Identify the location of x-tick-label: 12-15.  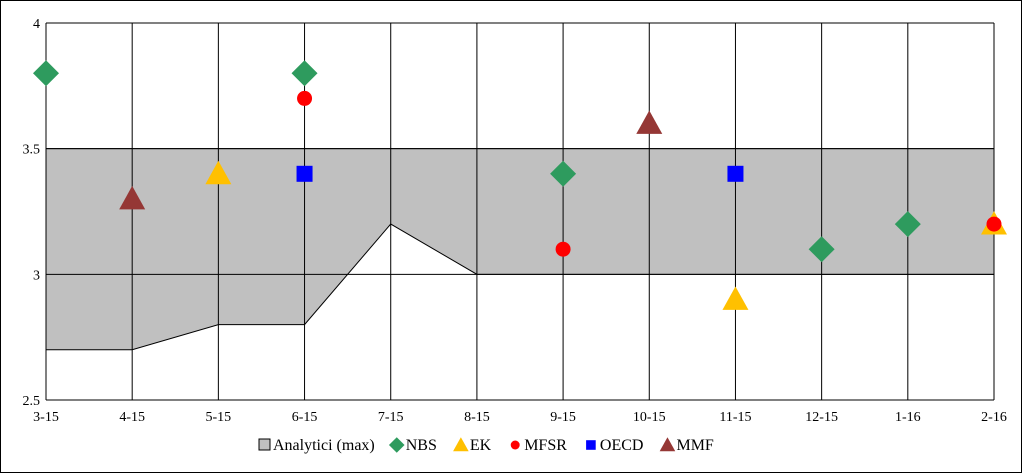
(821, 417).